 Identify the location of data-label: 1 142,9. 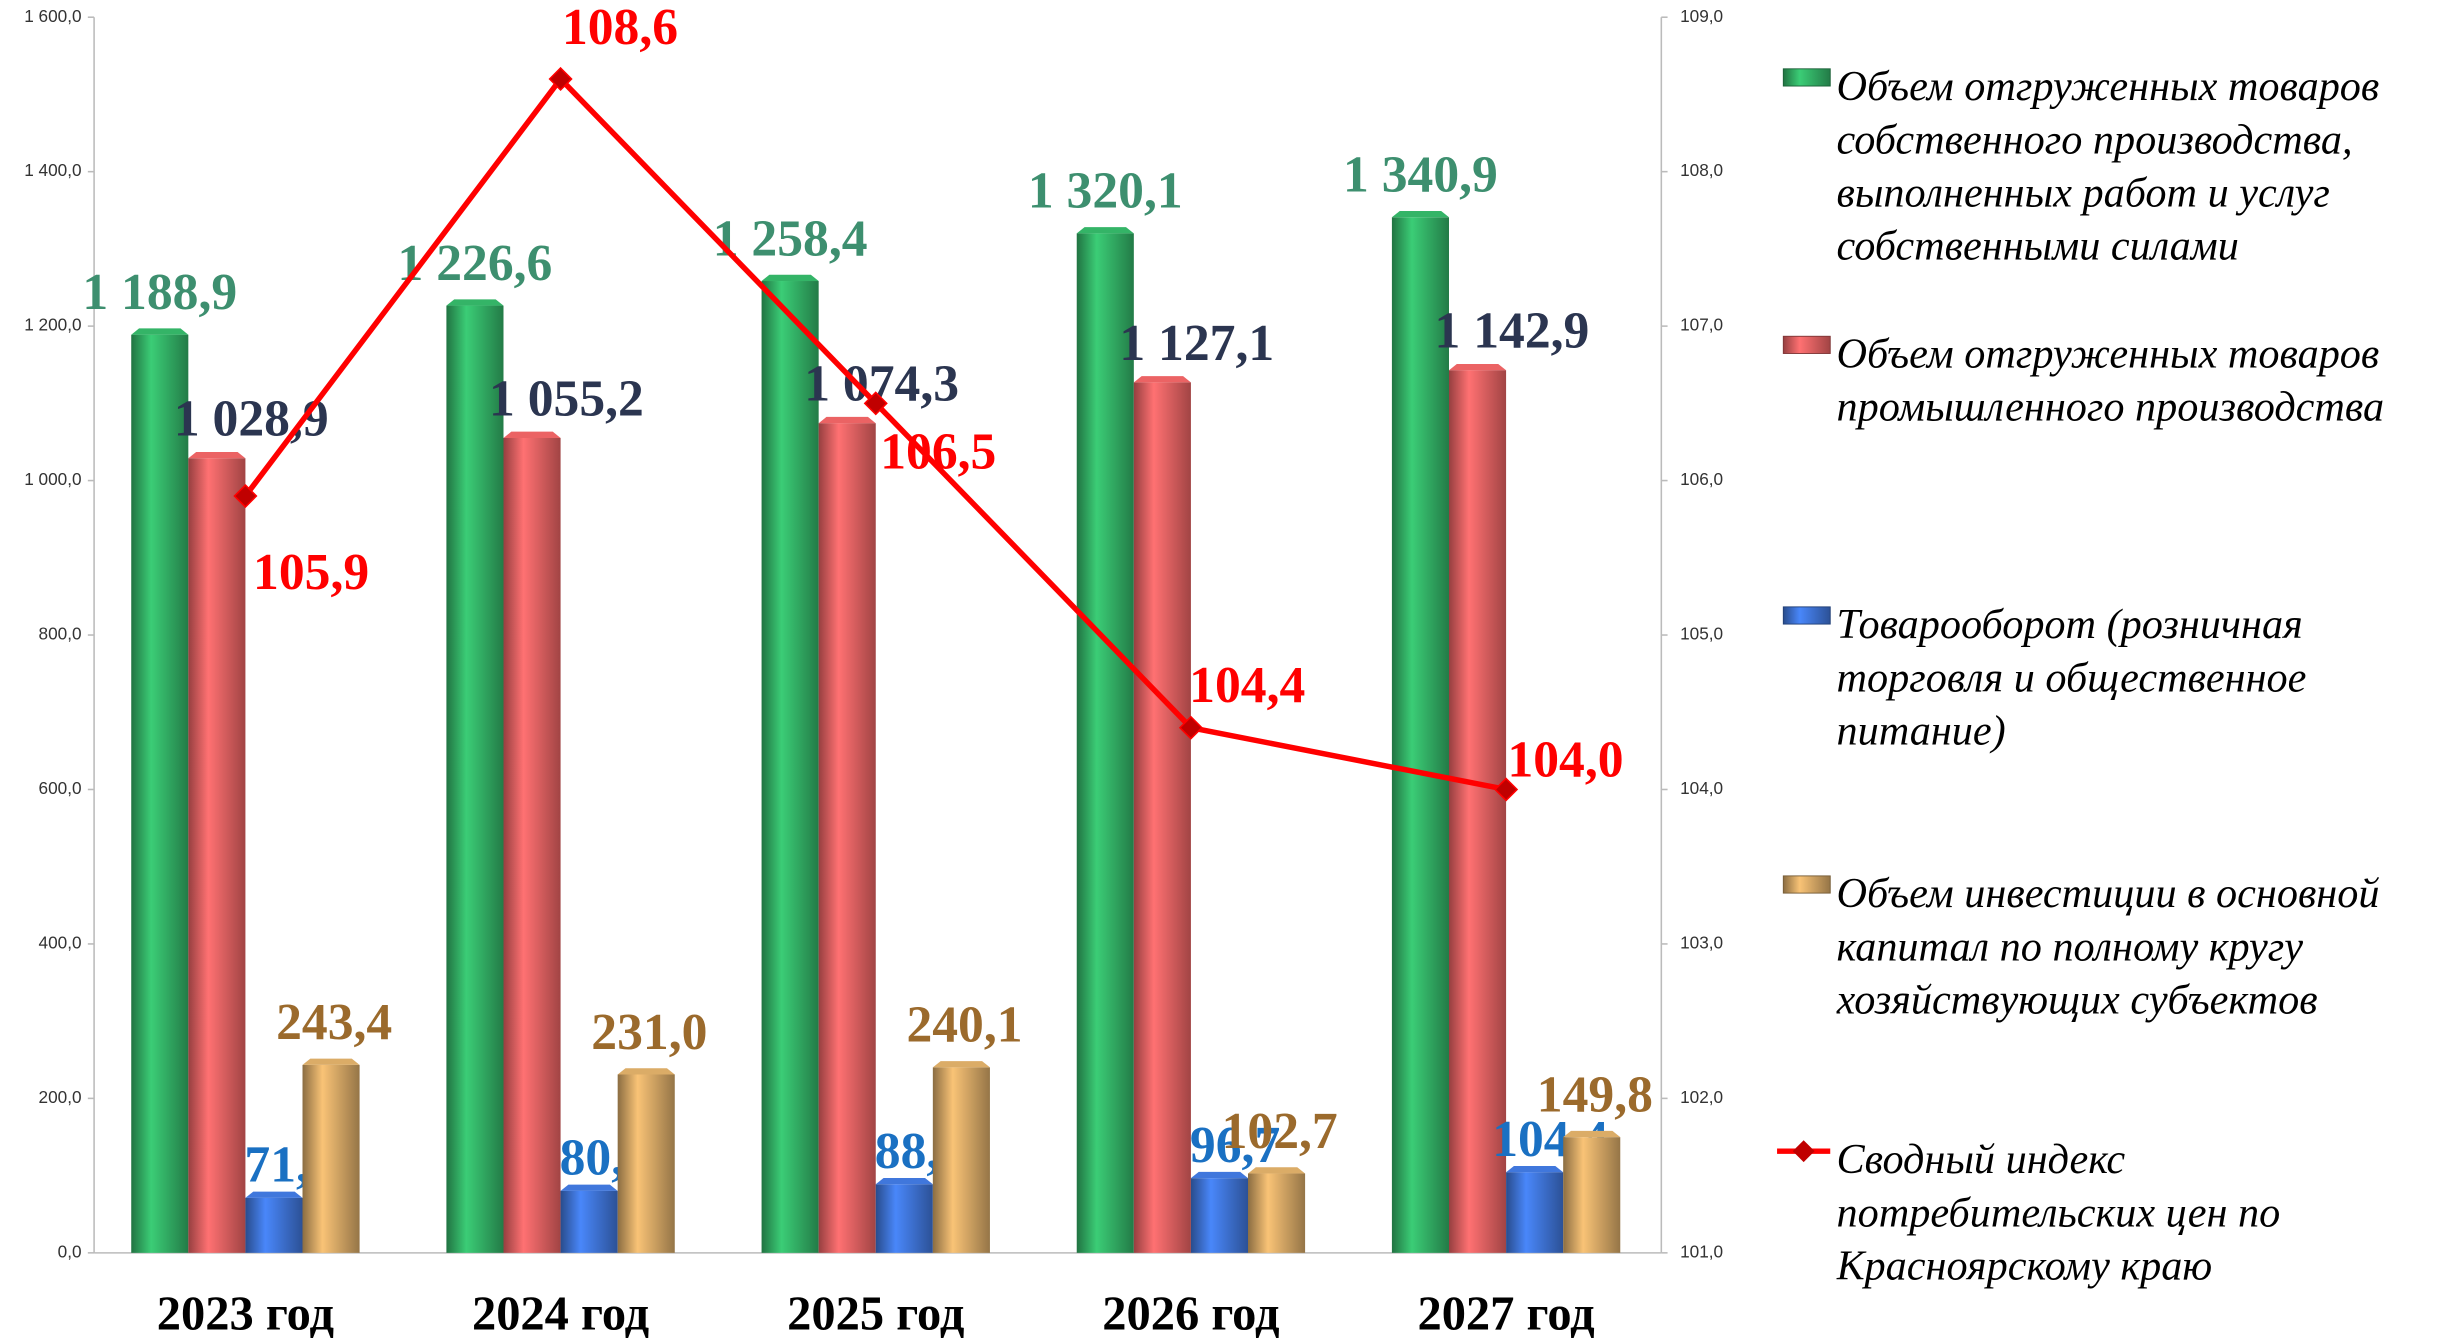
(1512, 331).